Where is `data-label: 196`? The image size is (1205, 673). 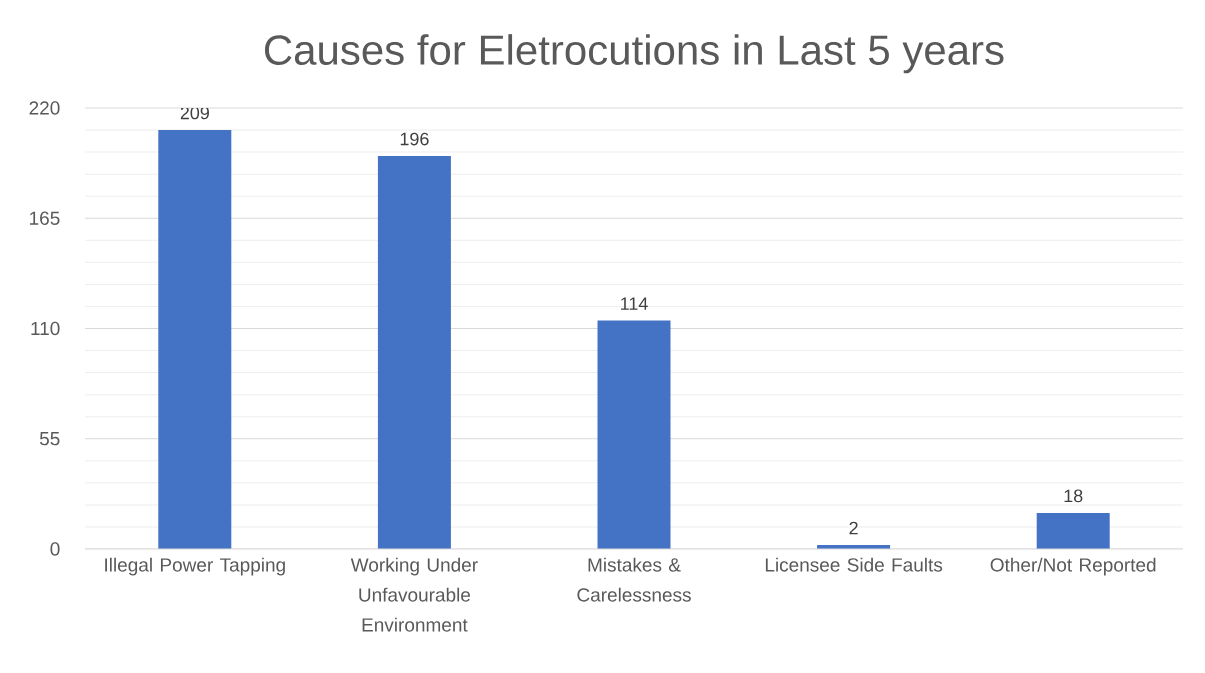 data-label: 196 is located at coordinates (414, 139).